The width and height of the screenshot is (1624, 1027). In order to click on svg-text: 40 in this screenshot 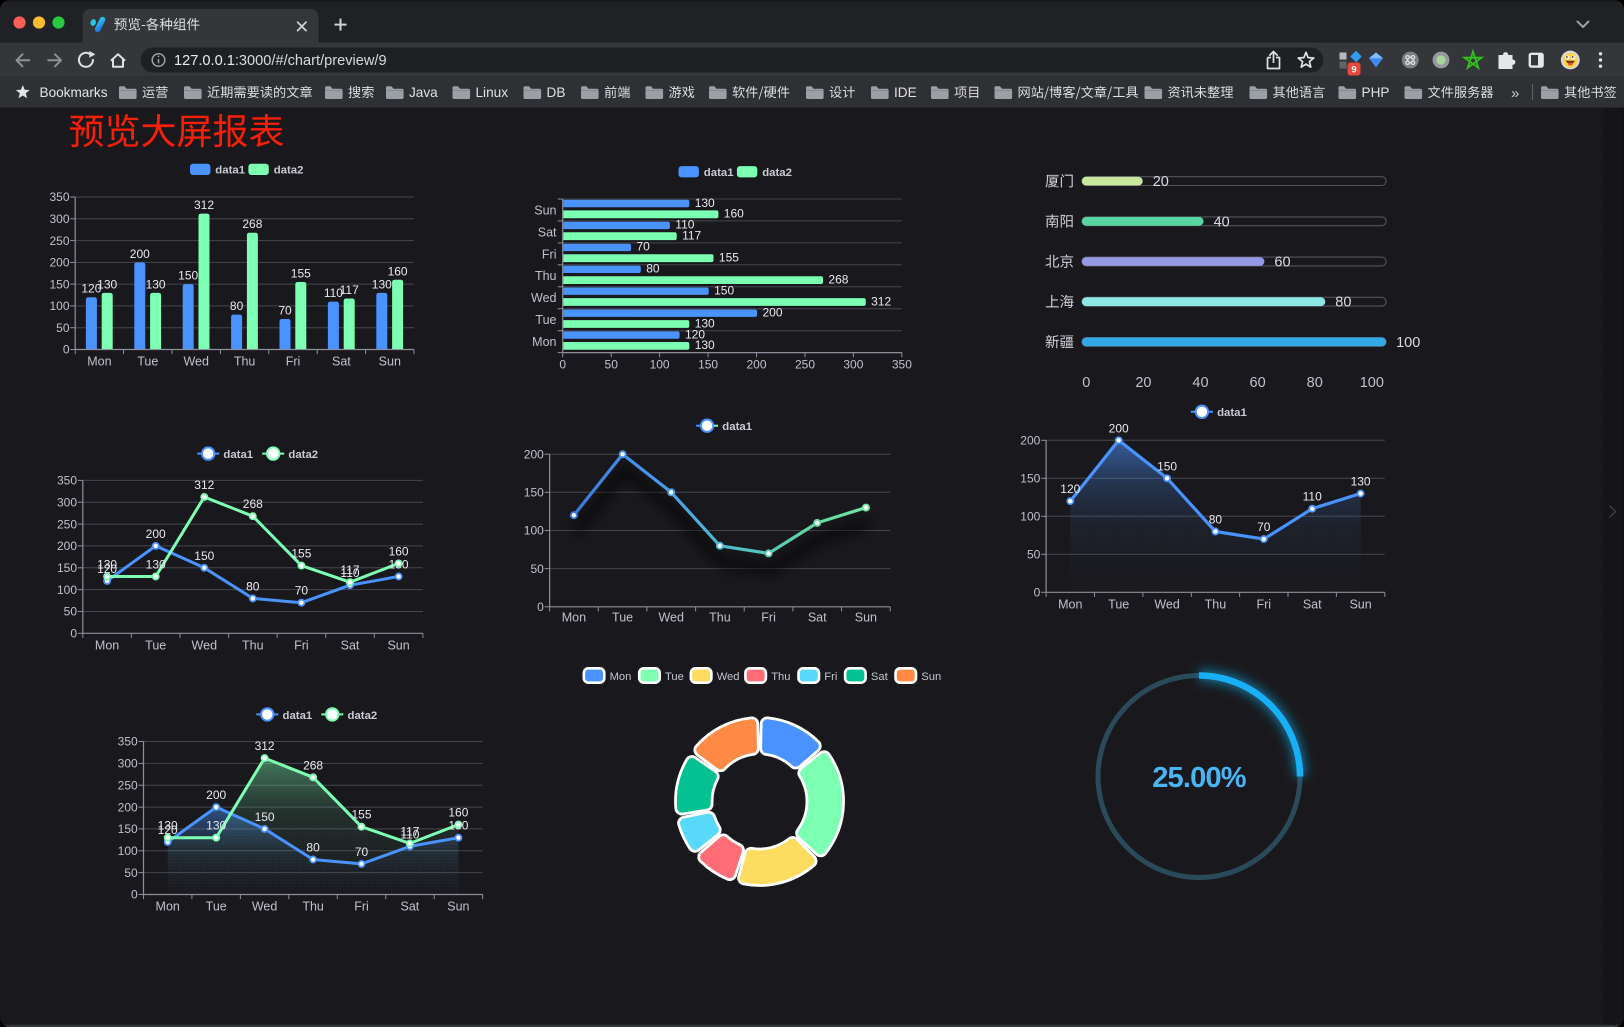, I will do `click(1200, 383)`.